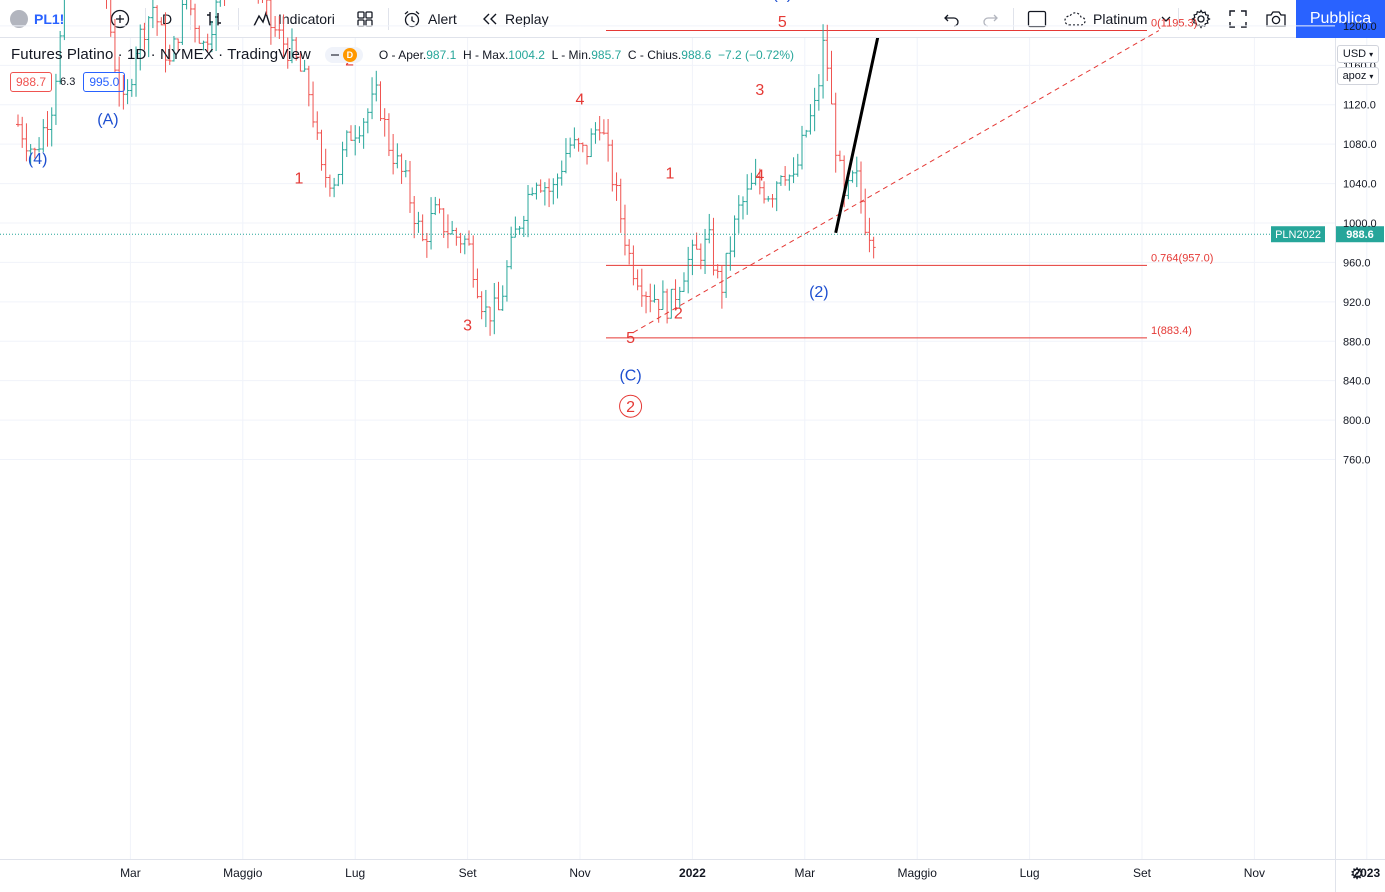 This screenshot has width=1385, height=892. Describe the element at coordinates (654, 54) in the screenshot. I see `close-label: C - Chius.` at that location.